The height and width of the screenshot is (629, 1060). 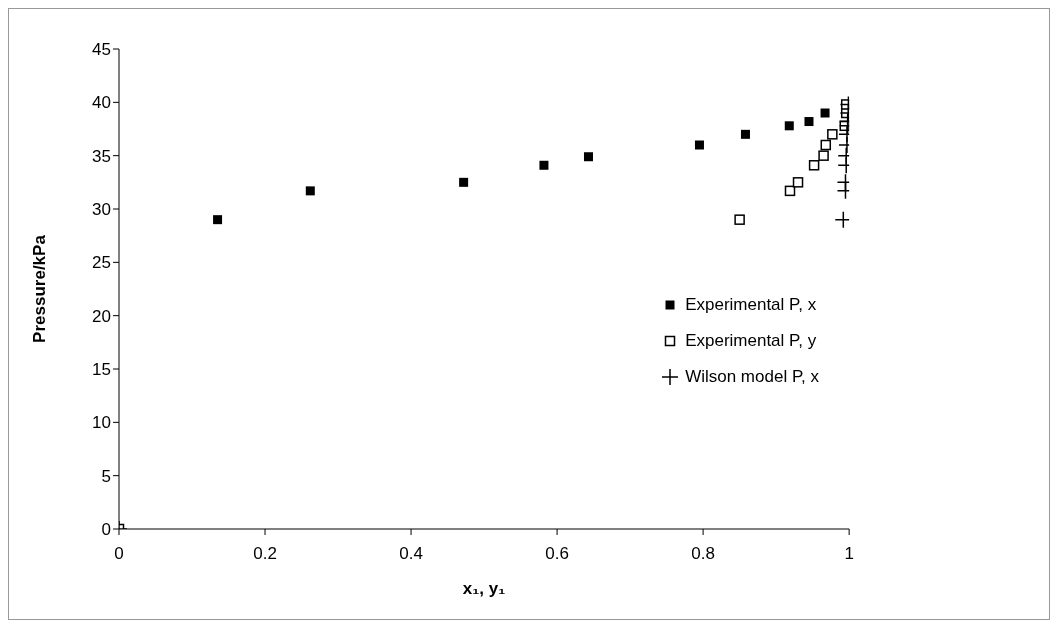 What do you see at coordinates (484, 588) in the screenshot?
I see `x-axis-title: x₁, y₁` at bounding box center [484, 588].